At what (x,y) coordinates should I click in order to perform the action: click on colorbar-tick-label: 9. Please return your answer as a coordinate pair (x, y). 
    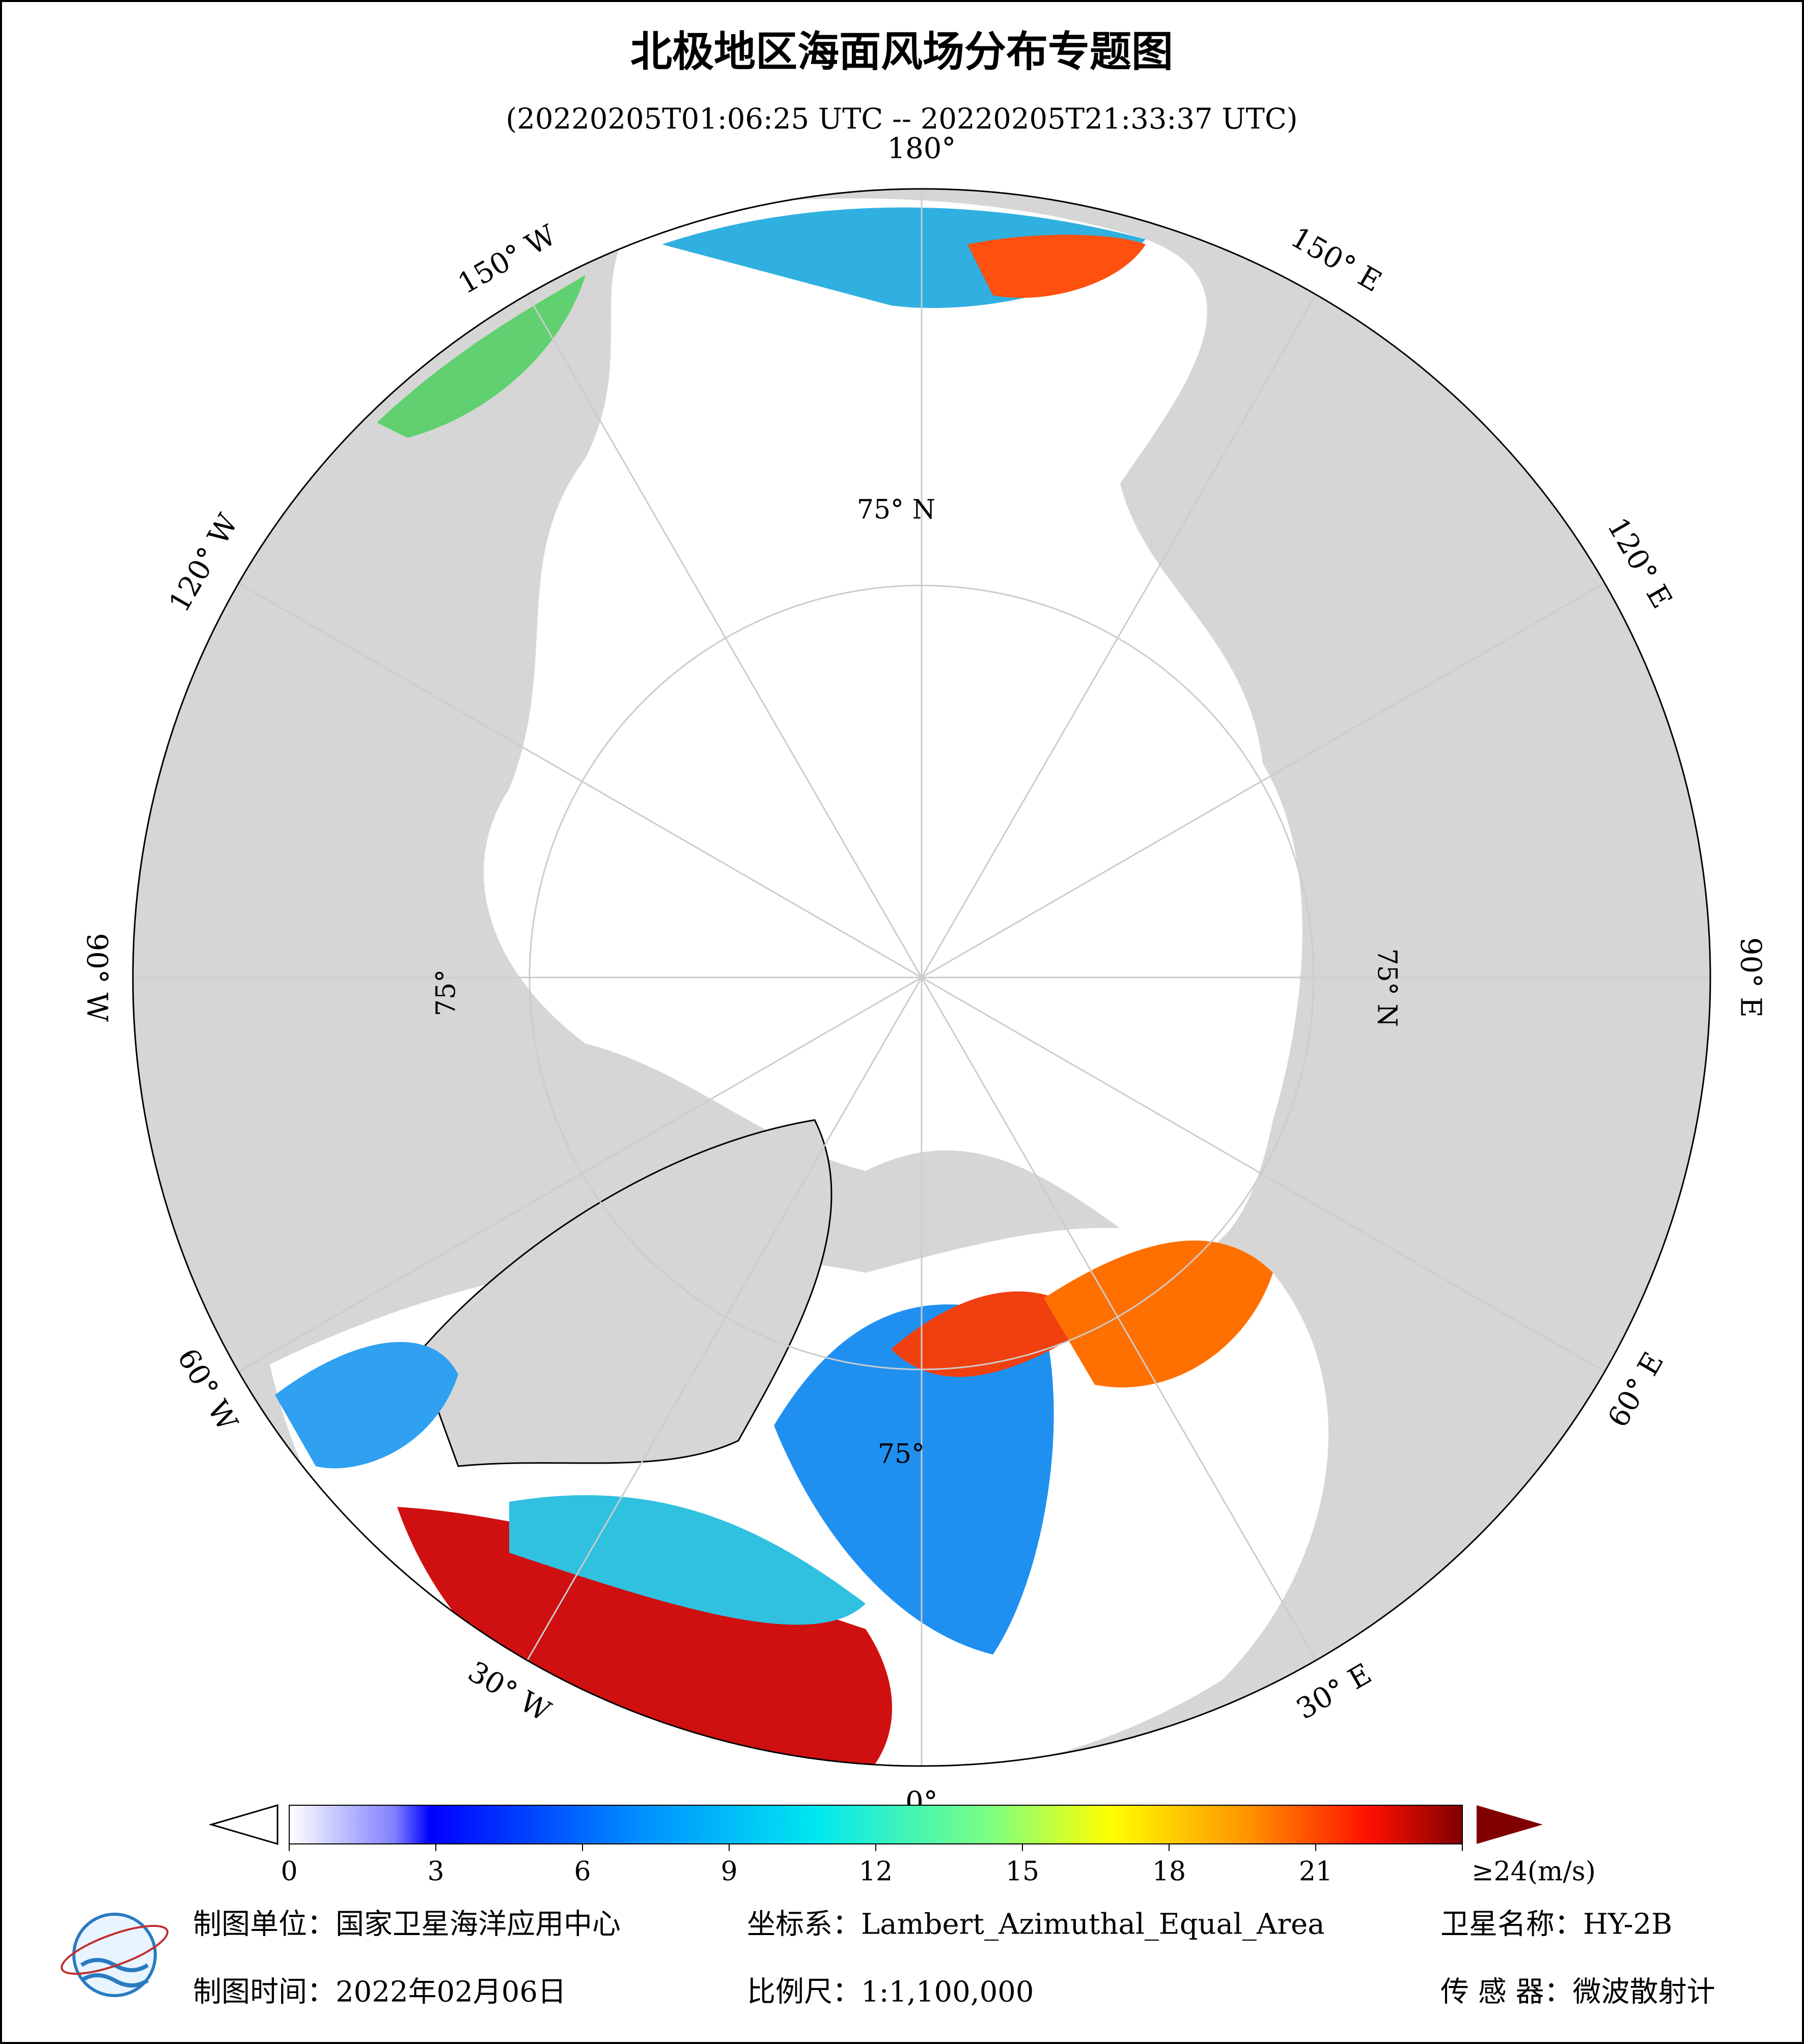
    Looking at the image, I should click on (728, 1872).